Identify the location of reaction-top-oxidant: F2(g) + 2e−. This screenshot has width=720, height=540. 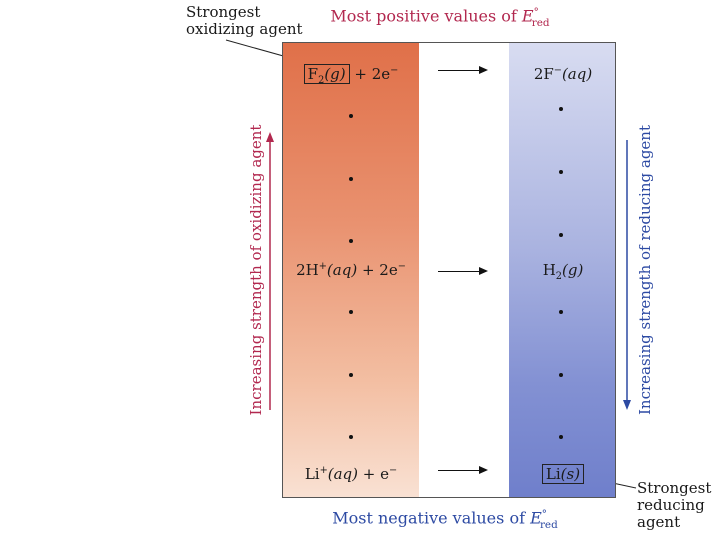
(351, 75).